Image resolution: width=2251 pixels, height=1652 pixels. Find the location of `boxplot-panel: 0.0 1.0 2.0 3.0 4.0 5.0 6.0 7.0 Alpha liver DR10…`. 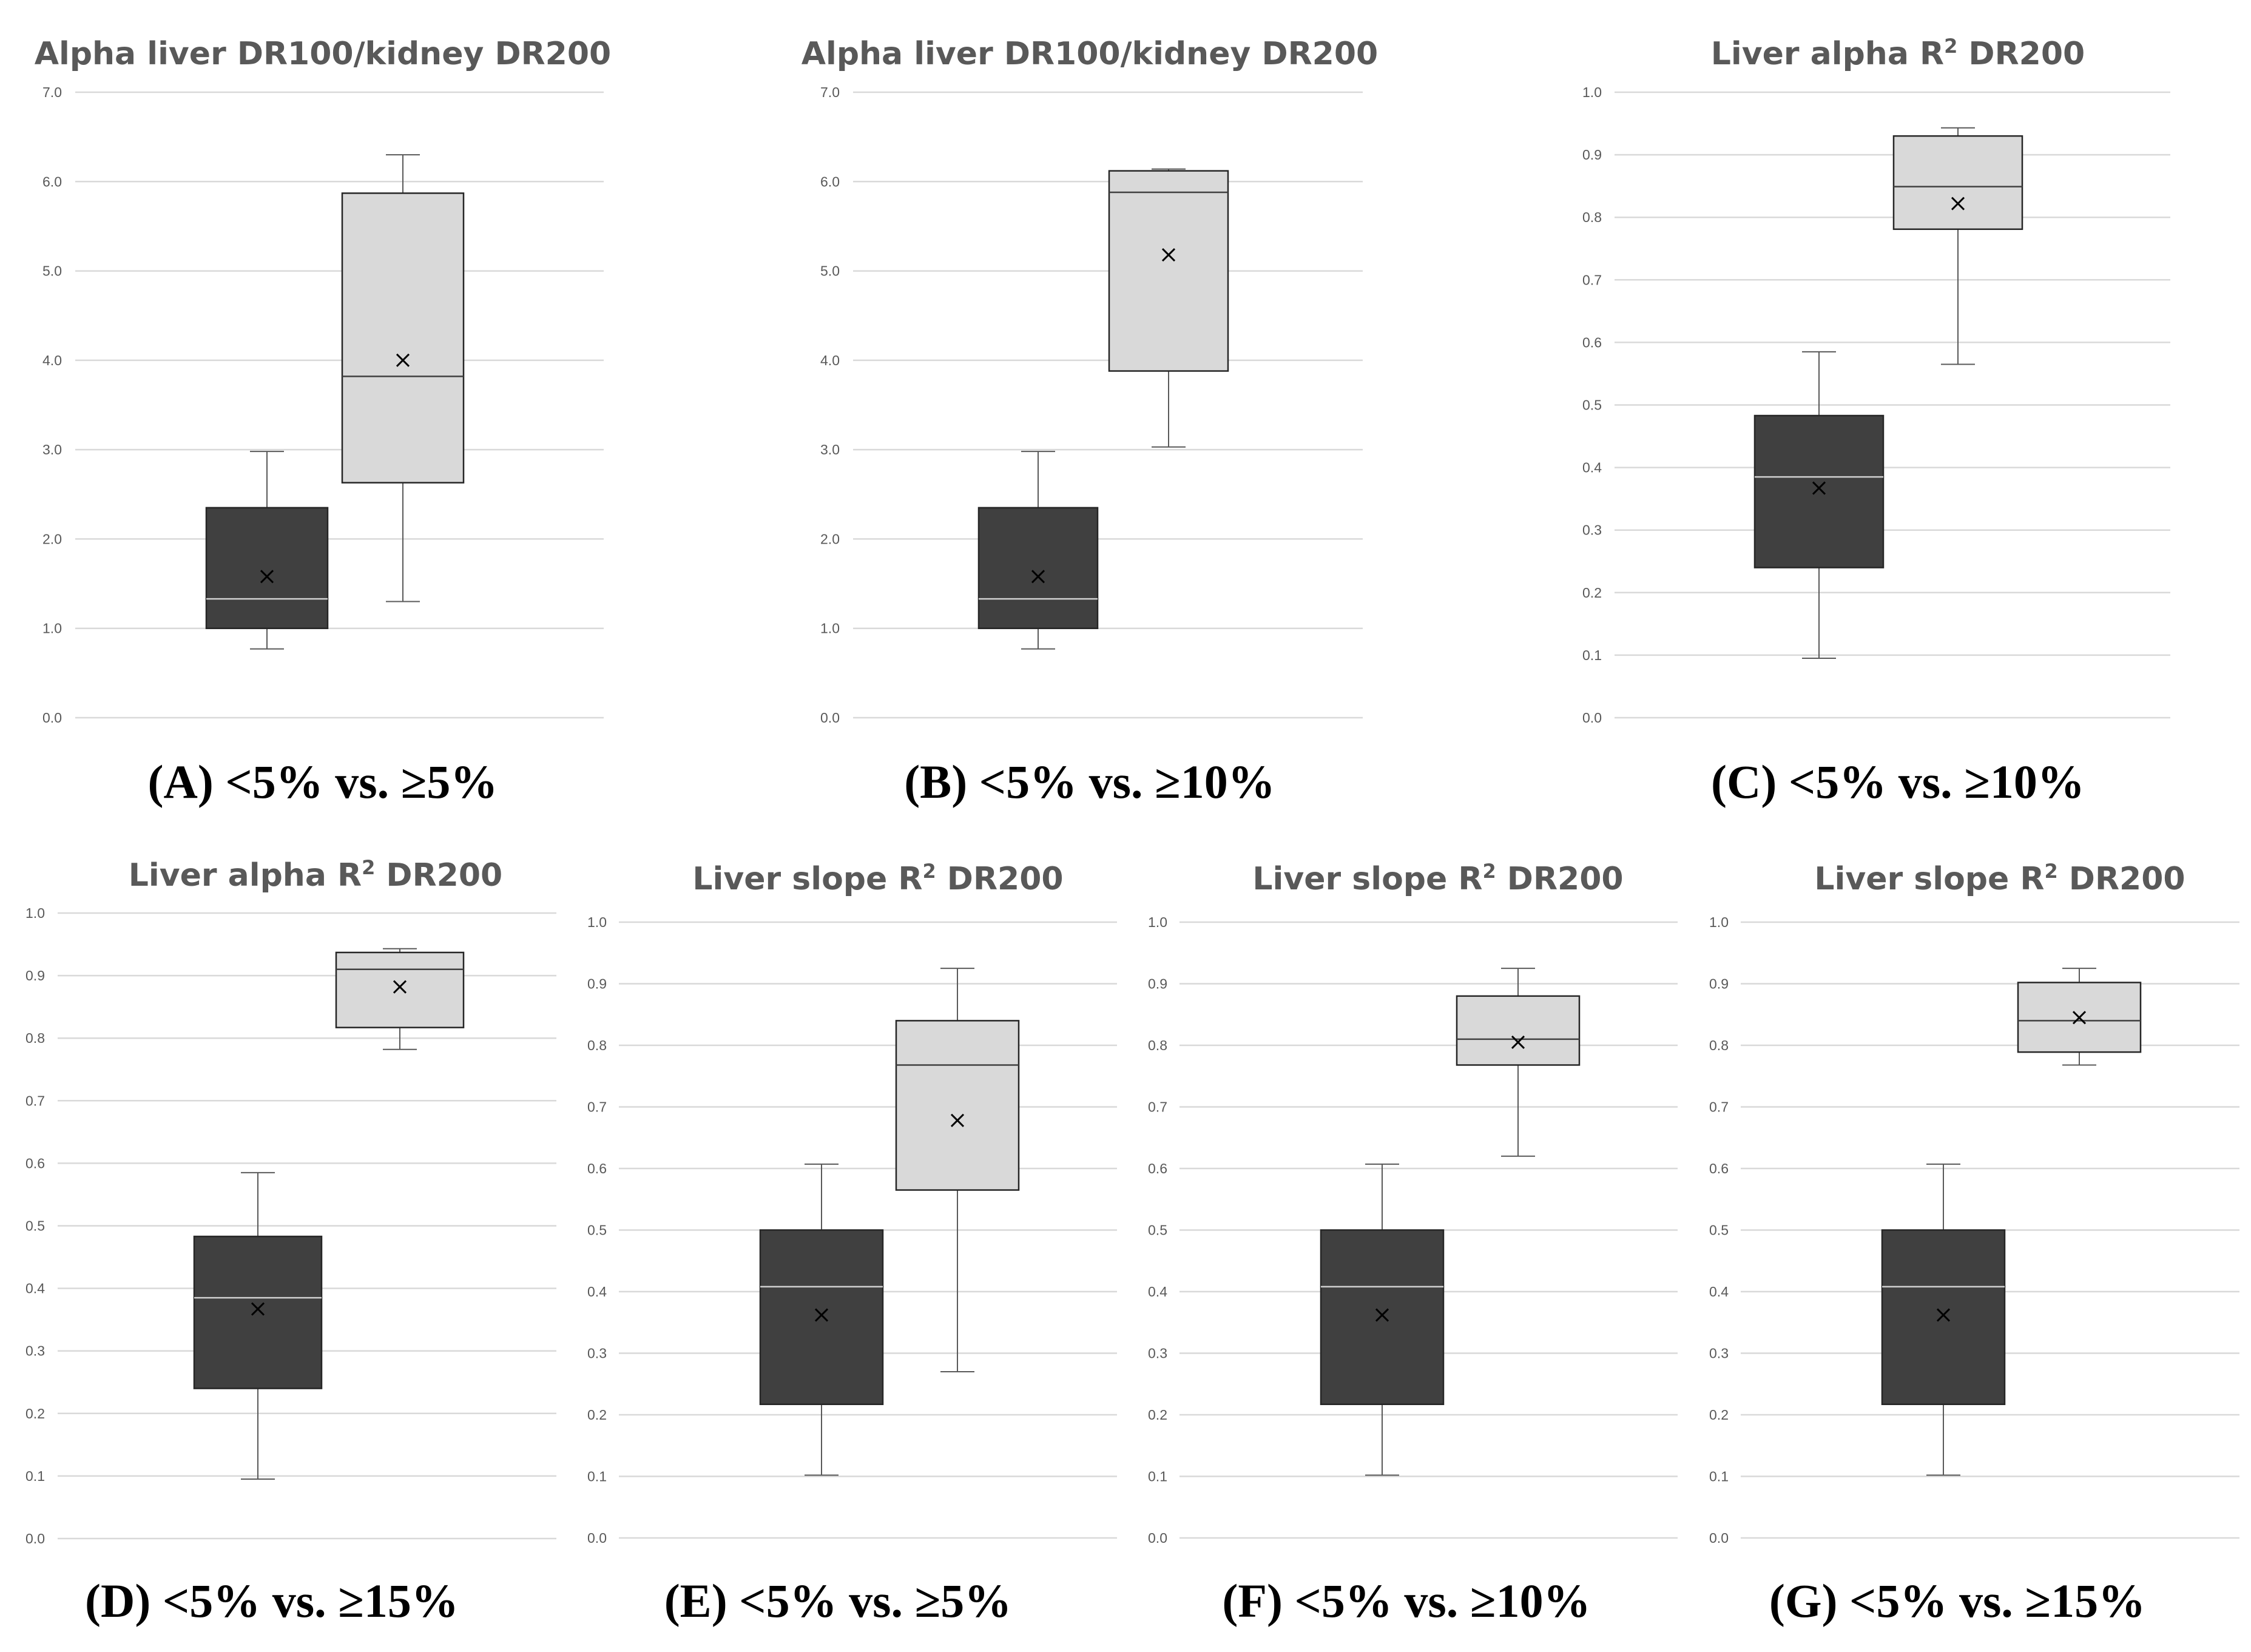

boxplot-panel: 0.0 1.0 2.0 3.0 4.0 5.0 6.0 7.0 Alpha liver DR10… is located at coordinates (1090, 422).